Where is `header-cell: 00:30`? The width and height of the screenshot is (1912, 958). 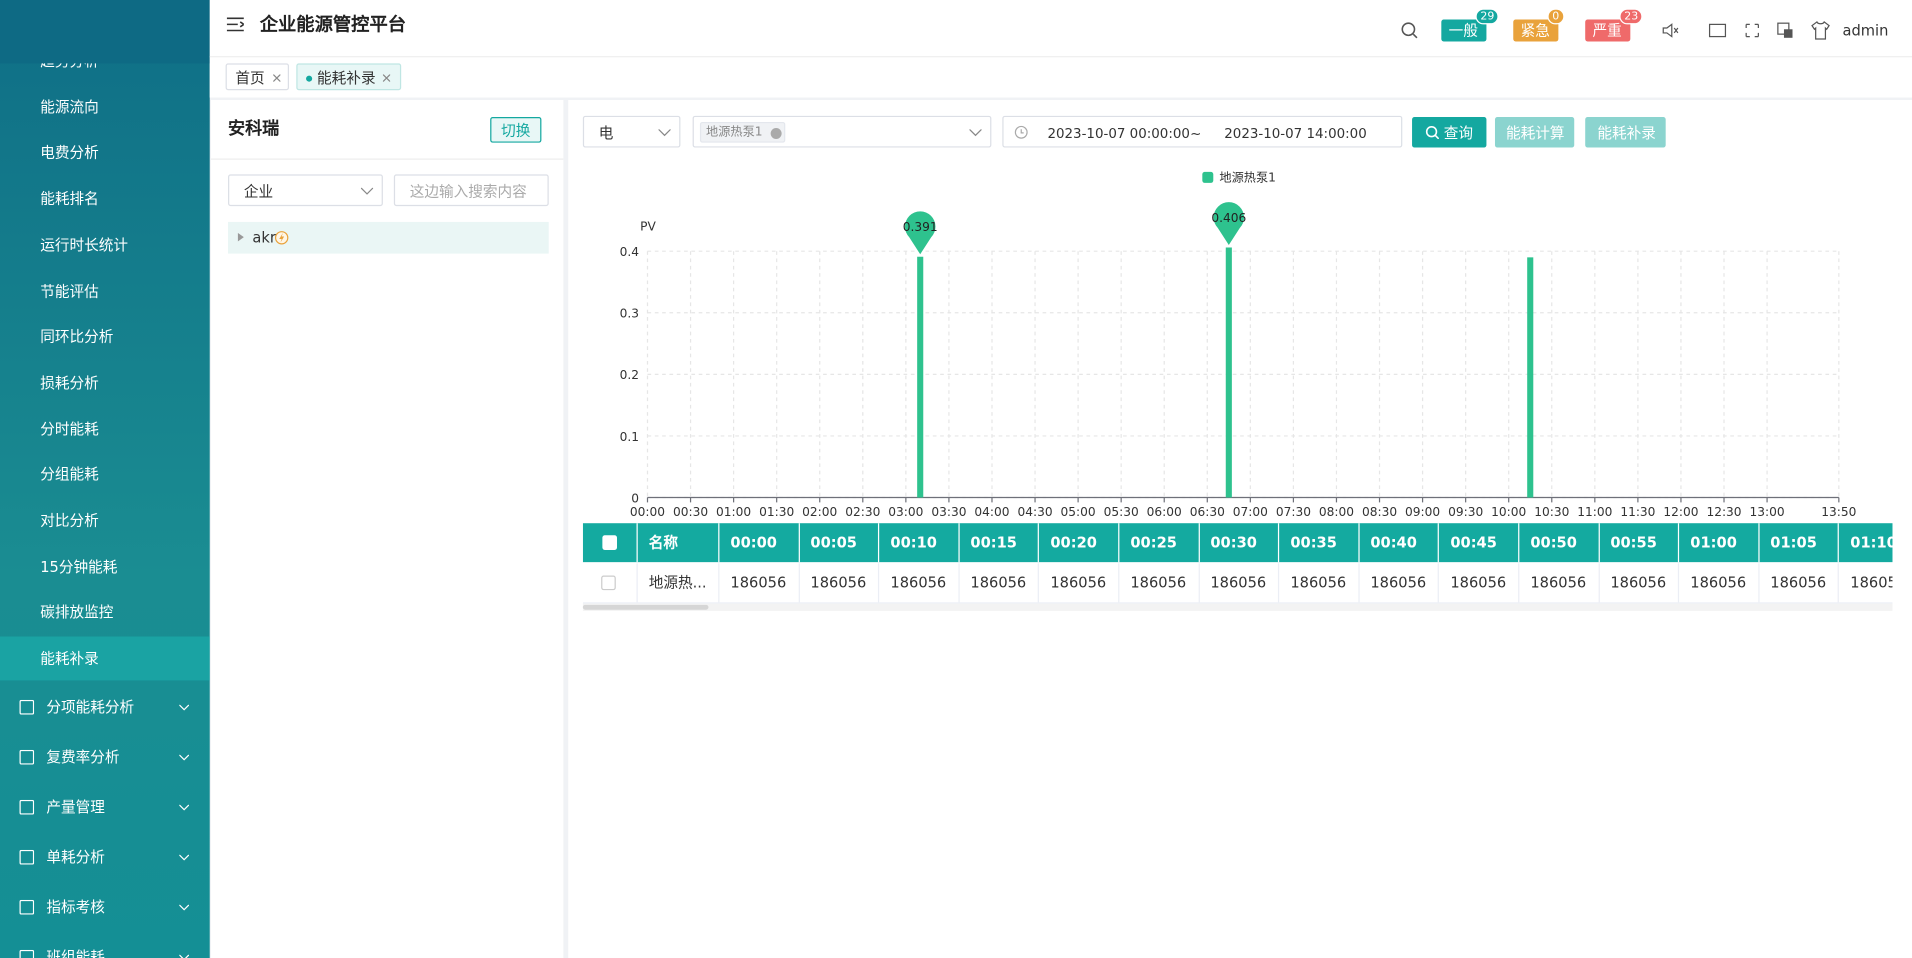 header-cell: 00:30 is located at coordinates (1238, 543).